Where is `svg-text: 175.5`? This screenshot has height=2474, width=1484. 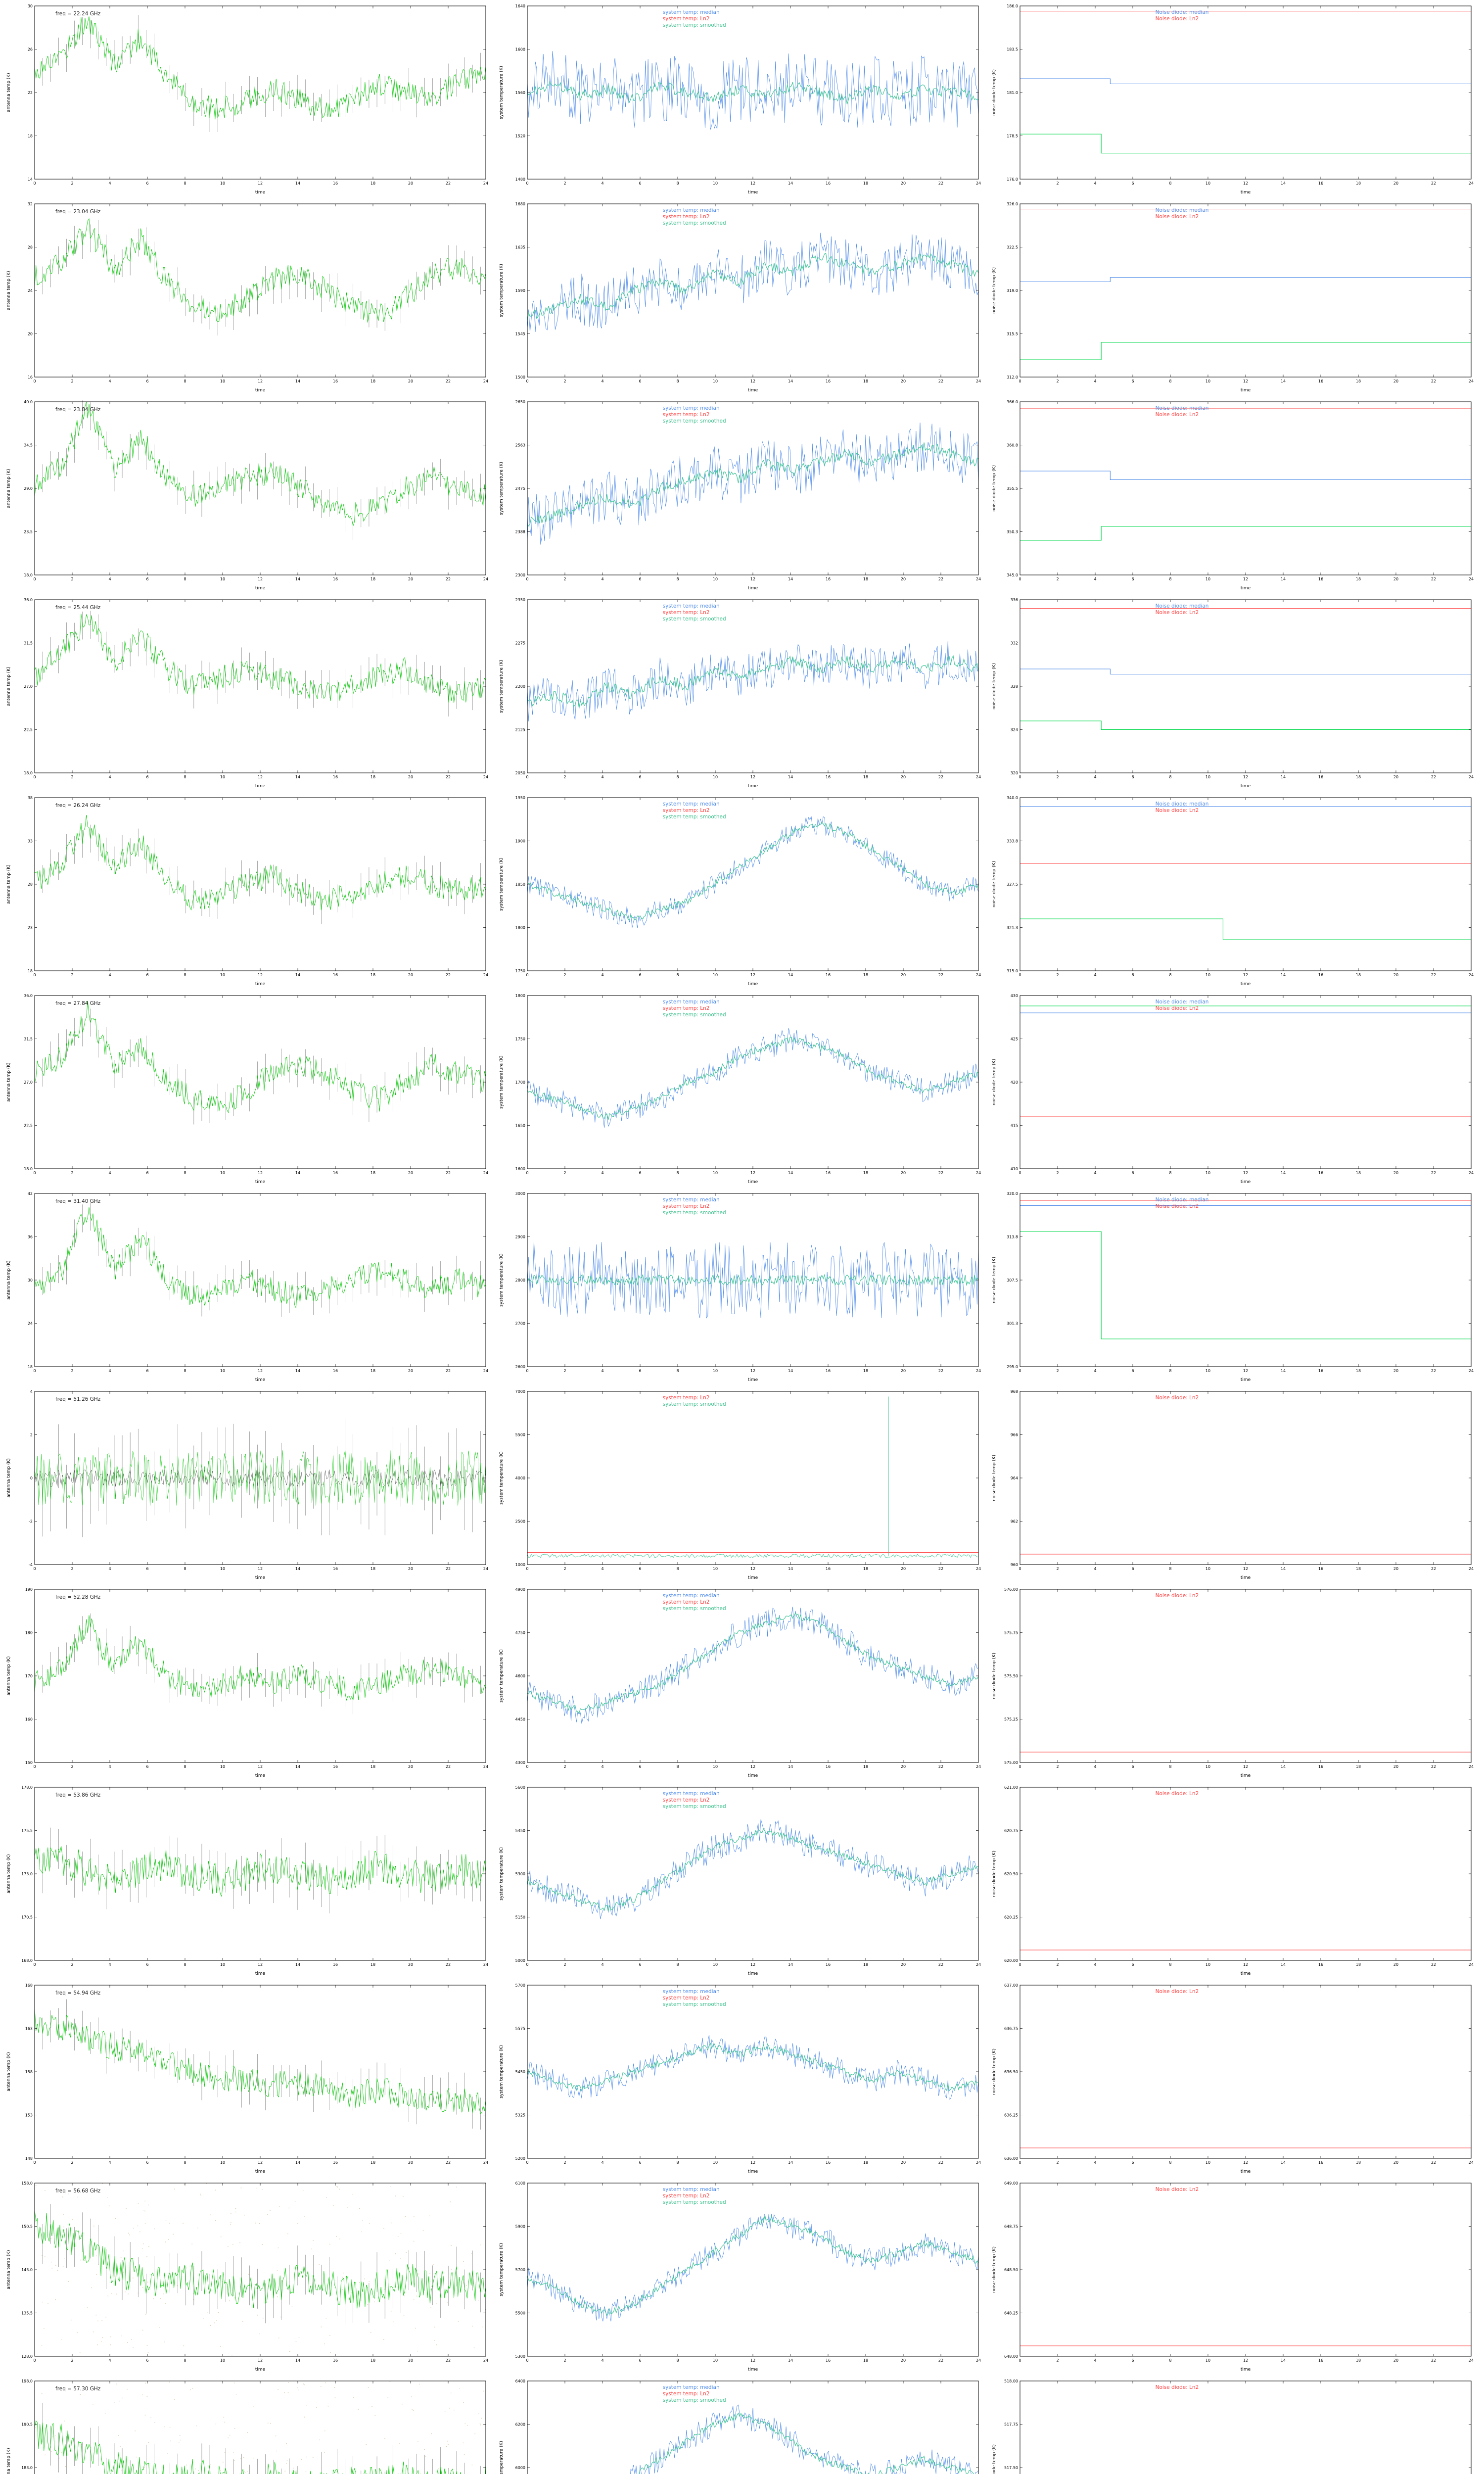
svg-text: 175.5 is located at coordinates (27, 1831).